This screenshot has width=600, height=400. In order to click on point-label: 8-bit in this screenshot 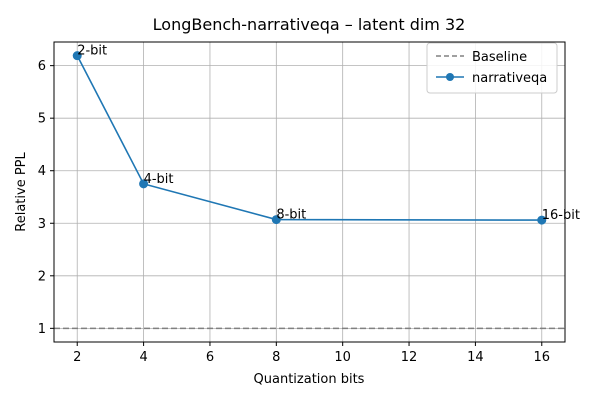, I will do `click(291, 215)`.